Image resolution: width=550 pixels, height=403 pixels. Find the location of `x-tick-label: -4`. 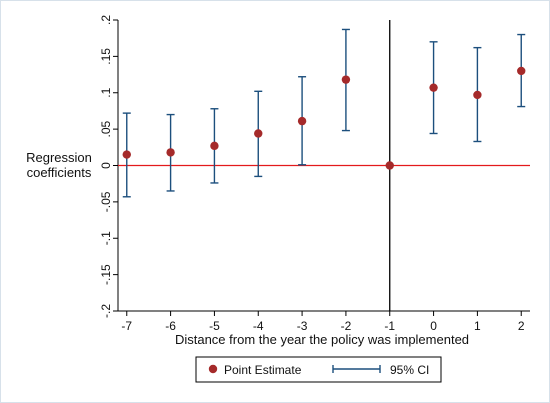

x-tick-label: -4 is located at coordinates (258, 326).